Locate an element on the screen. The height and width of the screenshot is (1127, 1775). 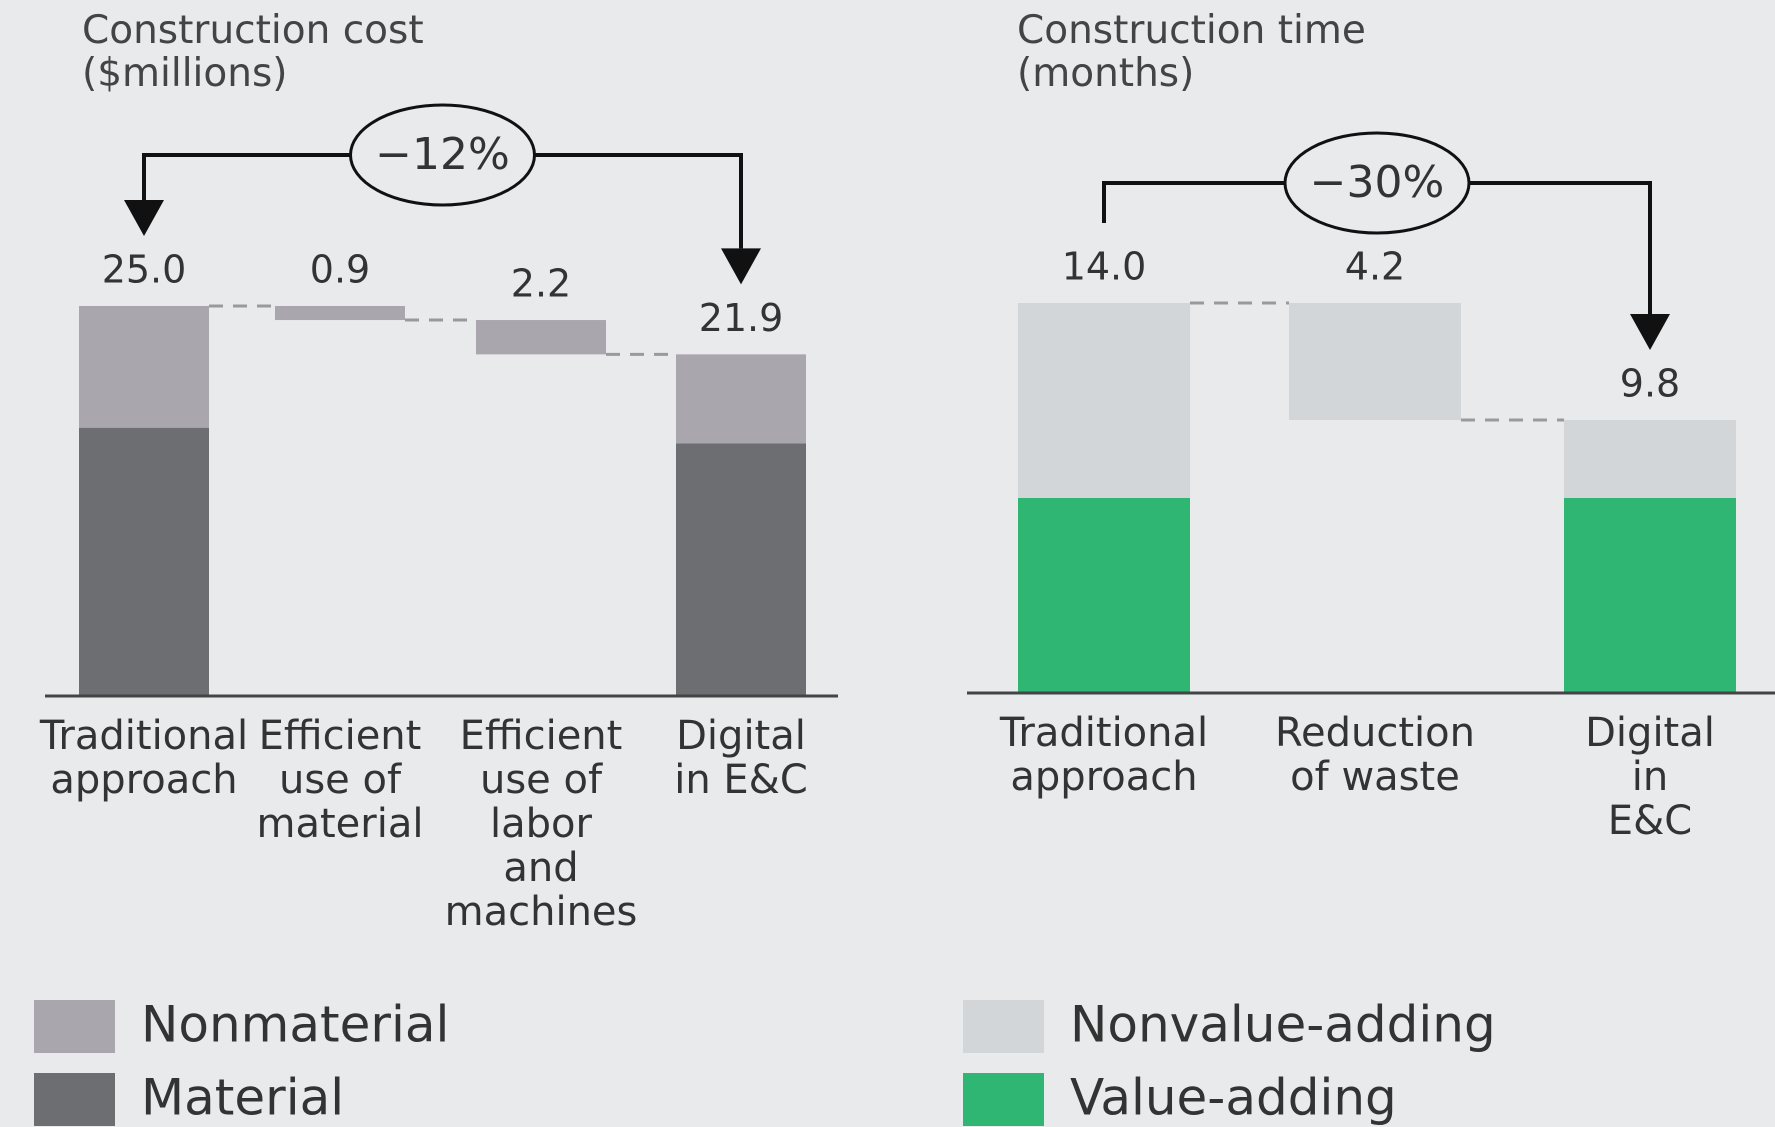
annotation-text: −30% is located at coordinates (1377, 182).